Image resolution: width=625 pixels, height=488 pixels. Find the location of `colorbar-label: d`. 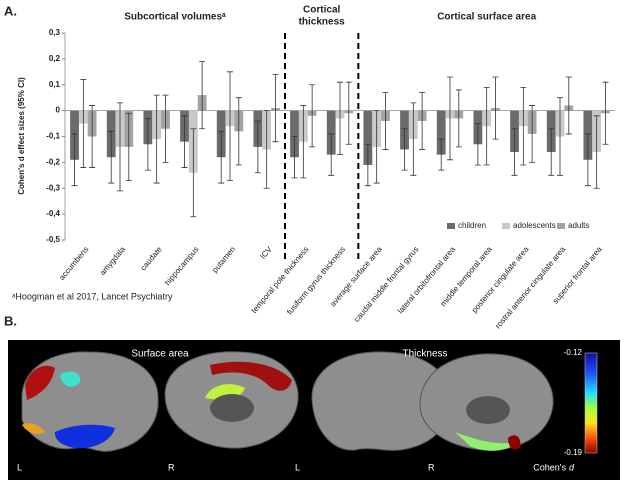

colorbar-label: d is located at coordinates (572, 467).